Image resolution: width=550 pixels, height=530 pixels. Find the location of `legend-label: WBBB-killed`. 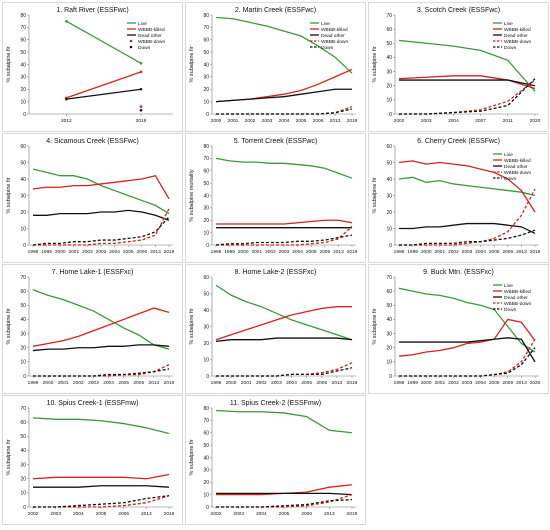

legend-label: WBBB-killed is located at coordinates (334, 30).